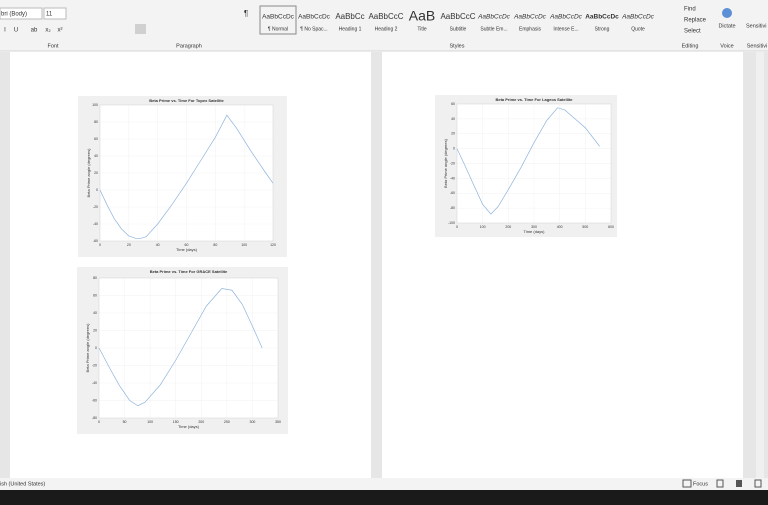 The height and width of the screenshot is (505, 768). What do you see at coordinates (756, 26) in the screenshot?
I see `sensitivity-button: Sensitivi` at bounding box center [756, 26].